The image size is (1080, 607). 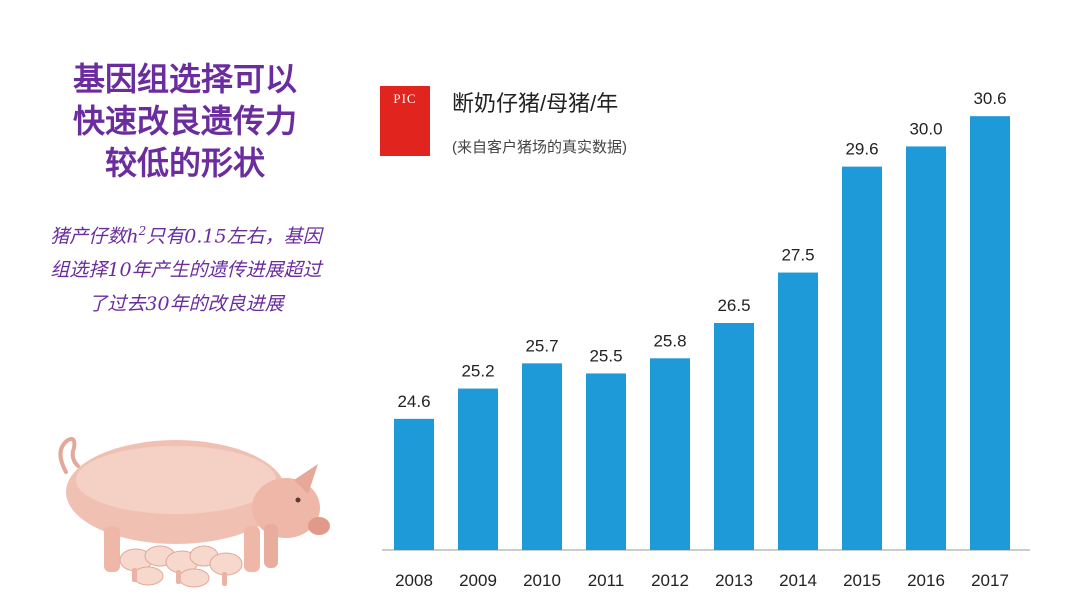 I want to click on value-label-2016: 30.0, so click(x=925, y=128).